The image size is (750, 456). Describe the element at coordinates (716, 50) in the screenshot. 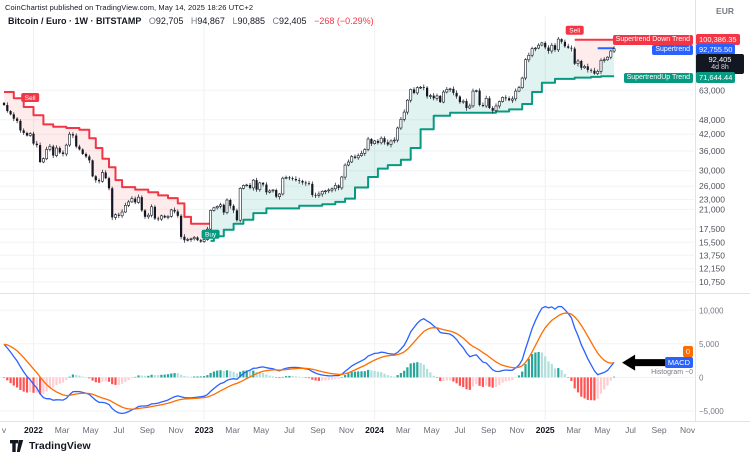

I see `supertrend-mid-value-chip: 92,755.50` at that location.